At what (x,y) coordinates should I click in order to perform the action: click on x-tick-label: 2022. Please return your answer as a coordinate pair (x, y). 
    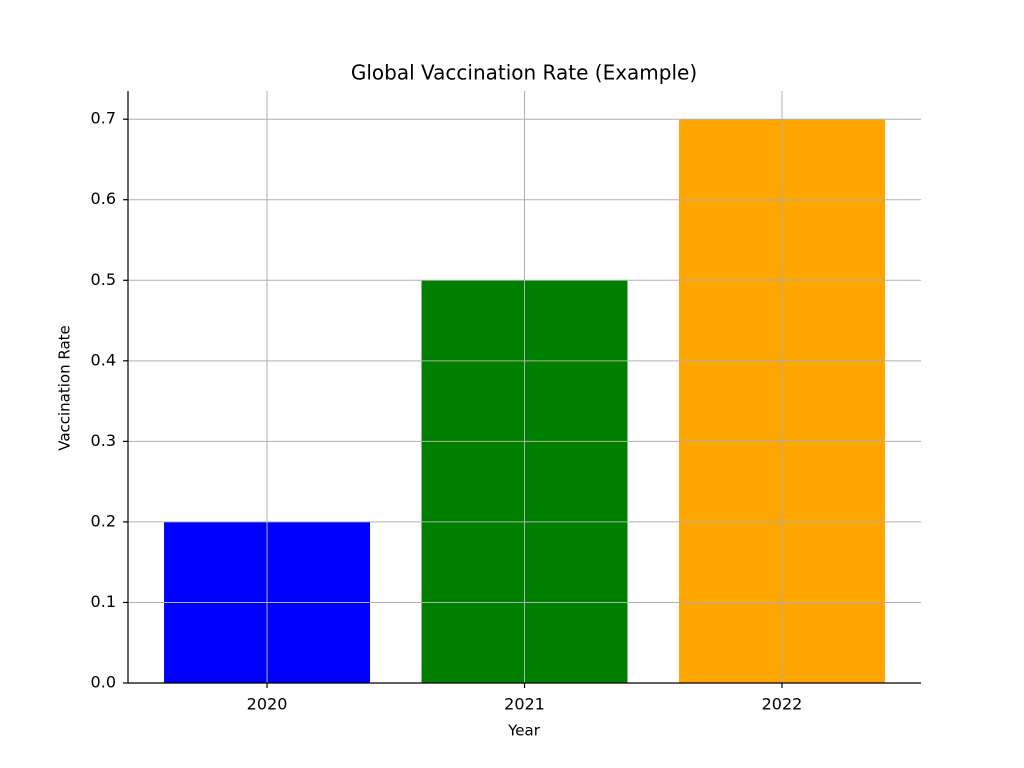
    Looking at the image, I should click on (782, 704).